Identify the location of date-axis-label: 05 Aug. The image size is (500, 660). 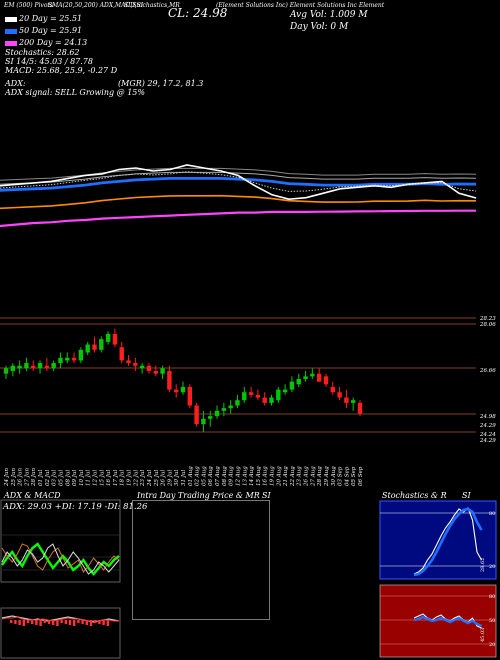
(204, 476).